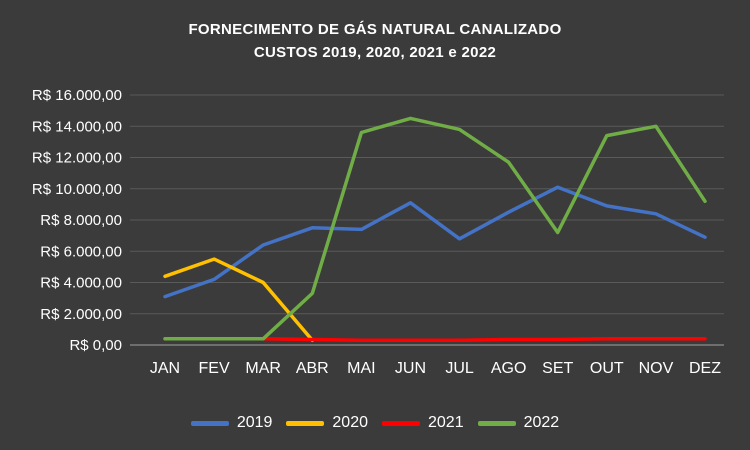 The image size is (750, 450). Describe the element at coordinates (81, 251) in the screenshot. I see `y-tick-label: R$ 6.000,00` at that location.